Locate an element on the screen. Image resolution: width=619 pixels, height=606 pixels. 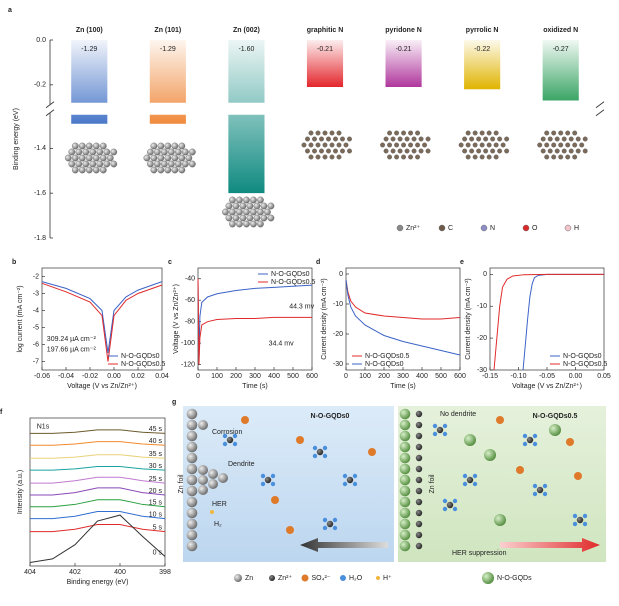
plot-frame is located at coordinates (102, 319).